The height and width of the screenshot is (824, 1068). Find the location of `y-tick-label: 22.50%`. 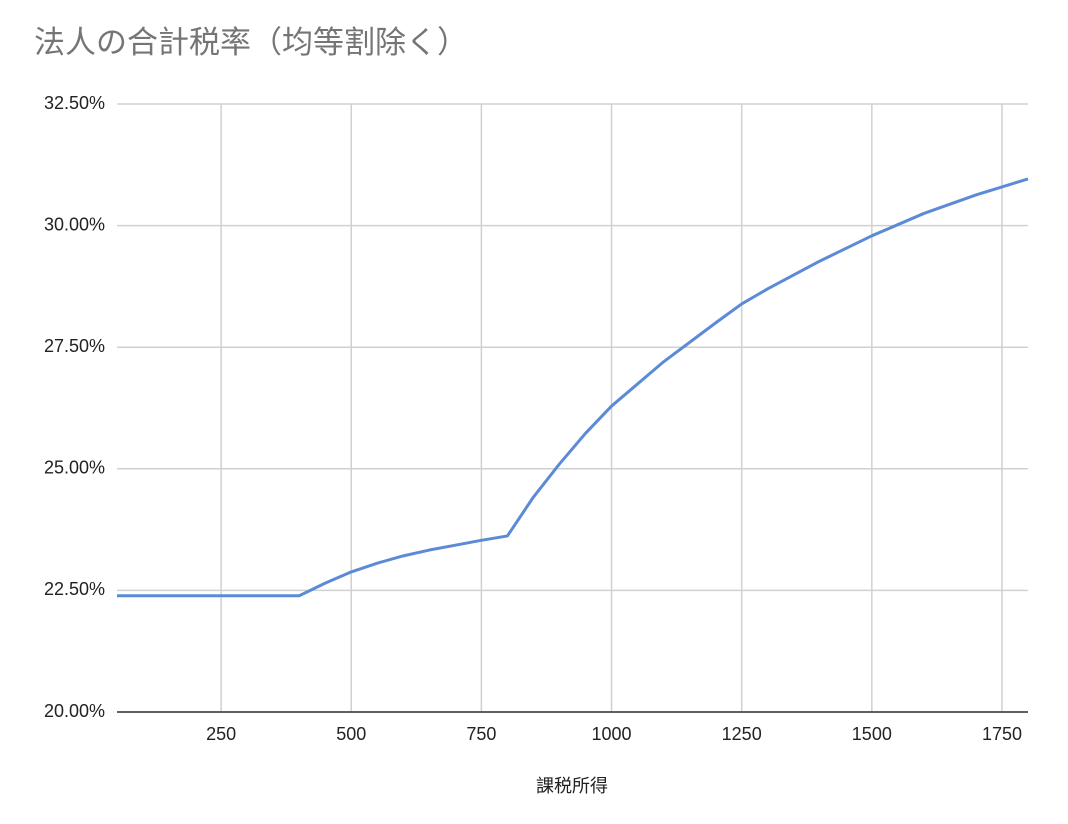

y-tick-label: 22.50% is located at coordinates (74, 589).